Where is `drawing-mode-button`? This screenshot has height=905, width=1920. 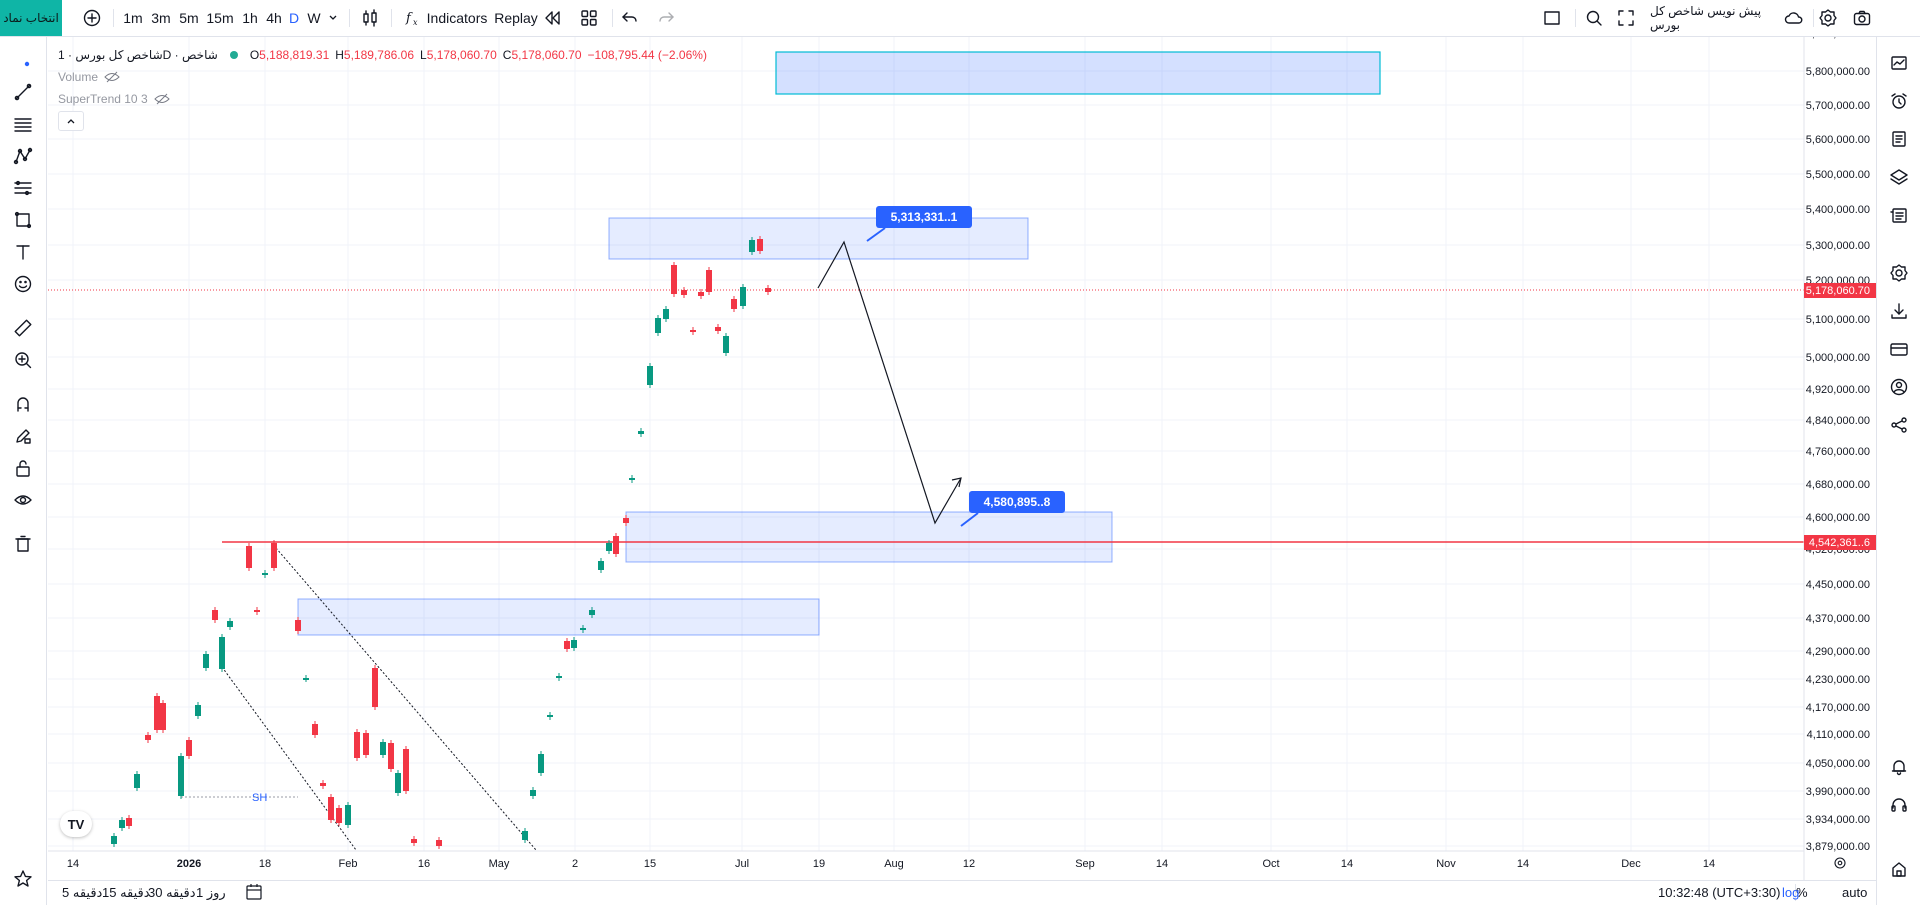 drawing-mode-button is located at coordinates (23, 436).